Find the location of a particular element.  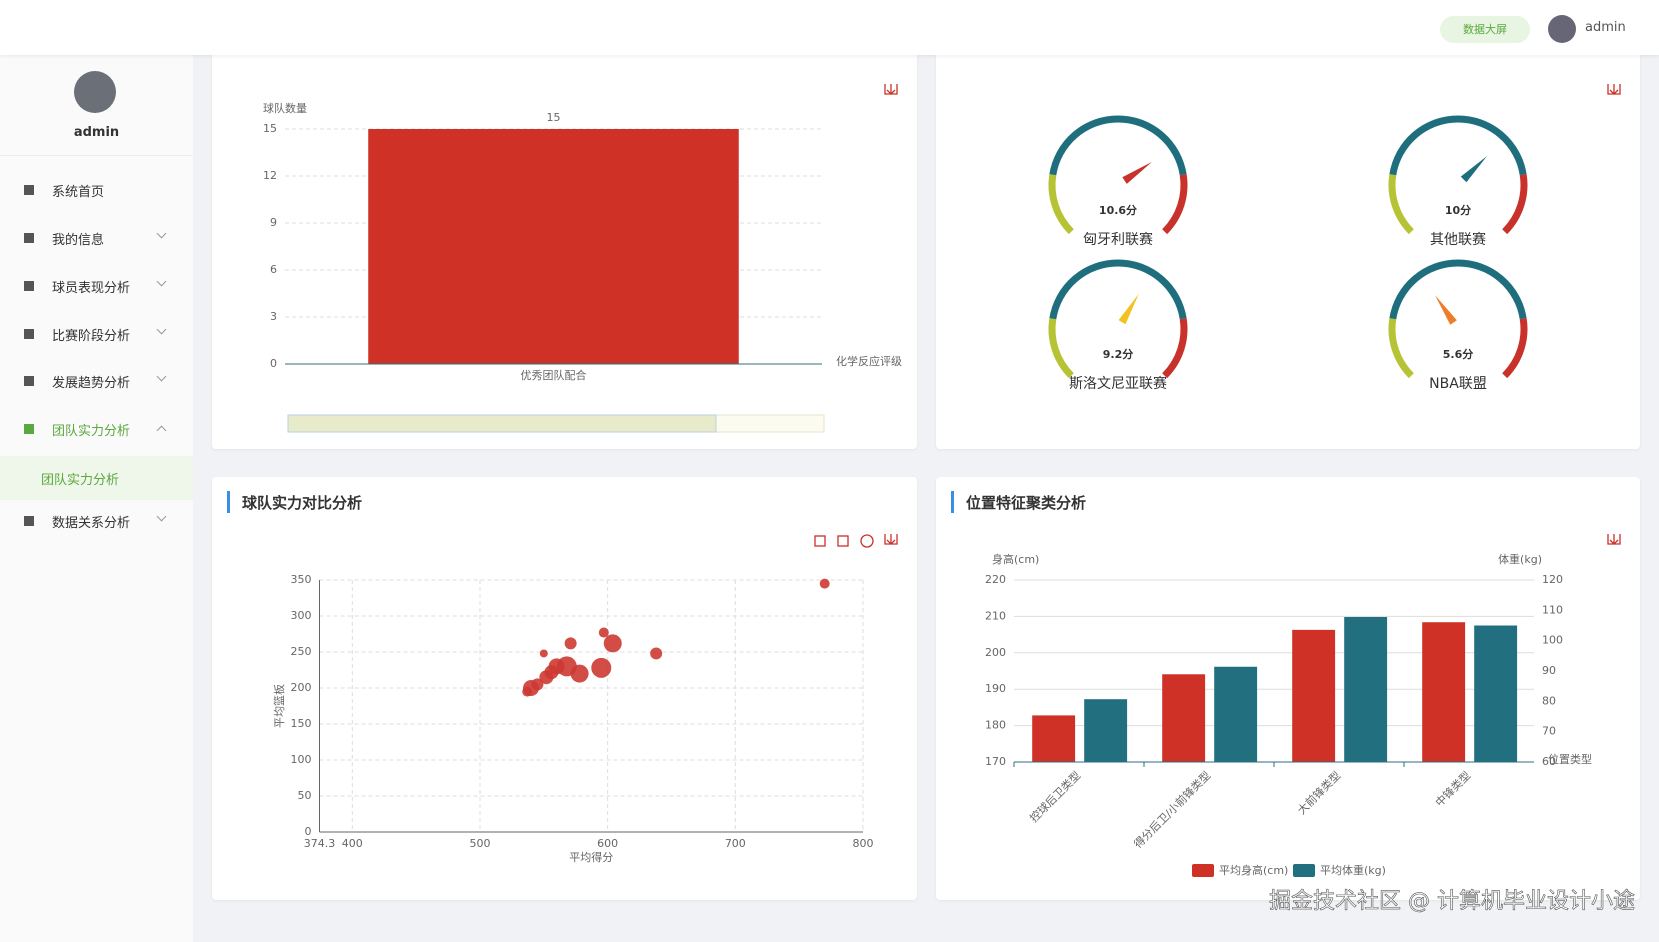

sidebar-user: admin is located at coordinates (96, 132).